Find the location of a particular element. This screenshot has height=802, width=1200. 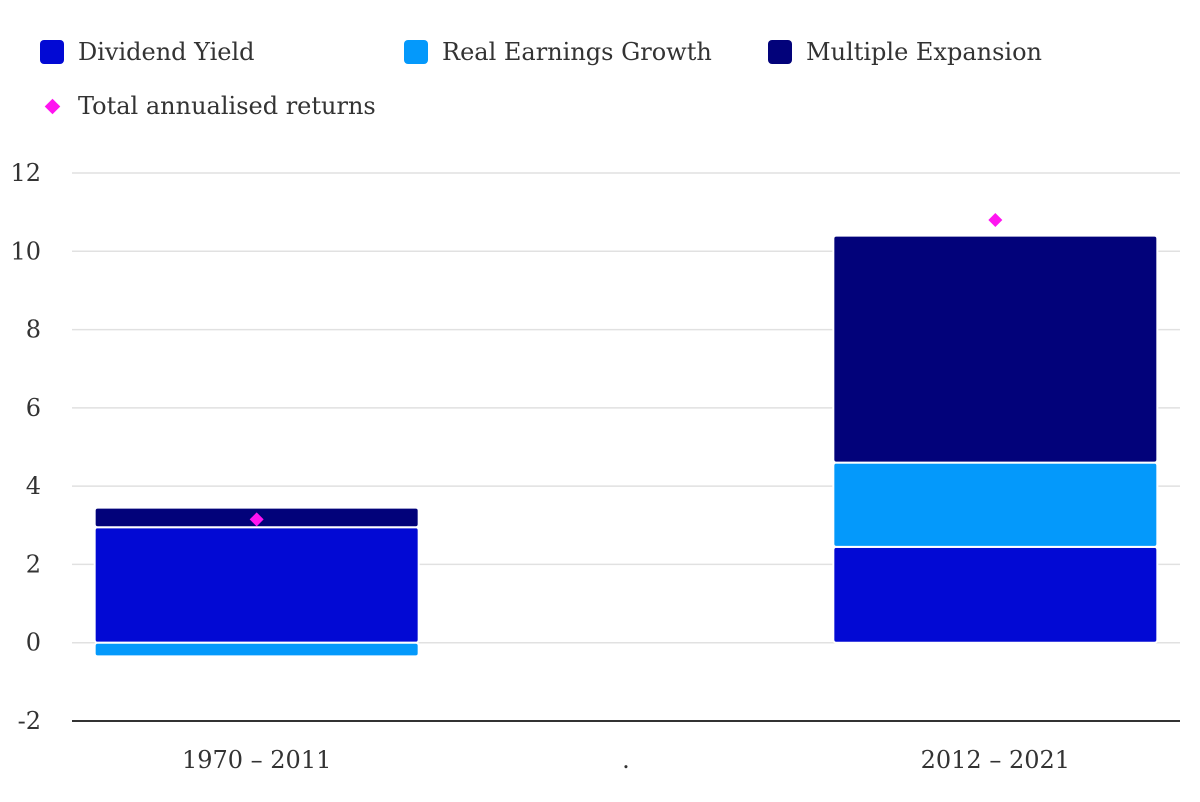

legend-label-real-earnings-growth: Real Earnings Growth is located at coordinates (577, 52).